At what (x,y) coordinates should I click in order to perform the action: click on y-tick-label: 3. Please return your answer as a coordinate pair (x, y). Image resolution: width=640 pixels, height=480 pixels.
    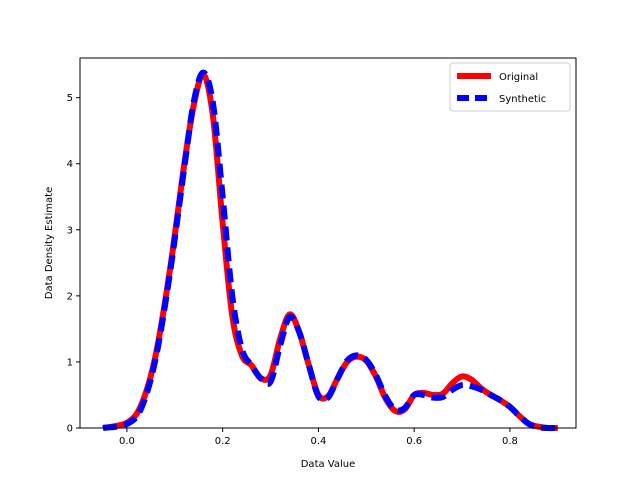
    Looking at the image, I should click on (70, 230).